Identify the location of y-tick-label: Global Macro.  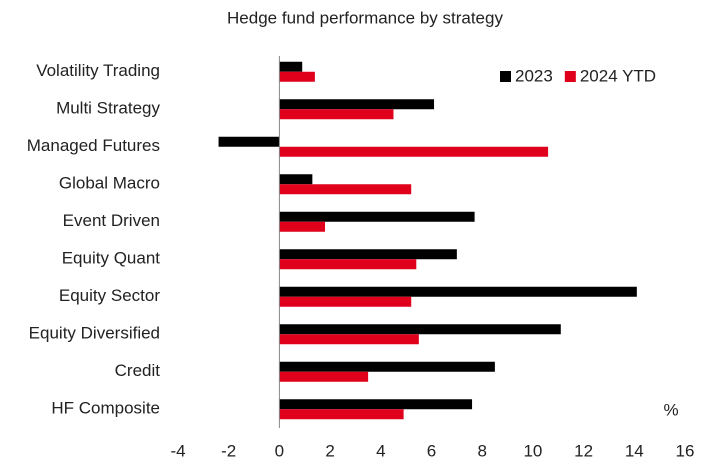
(109, 183).